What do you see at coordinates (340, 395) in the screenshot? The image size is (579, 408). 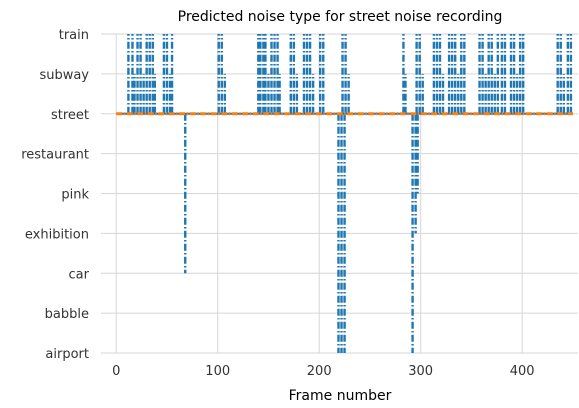 I see `x-axis-label: Frame number` at bounding box center [340, 395].